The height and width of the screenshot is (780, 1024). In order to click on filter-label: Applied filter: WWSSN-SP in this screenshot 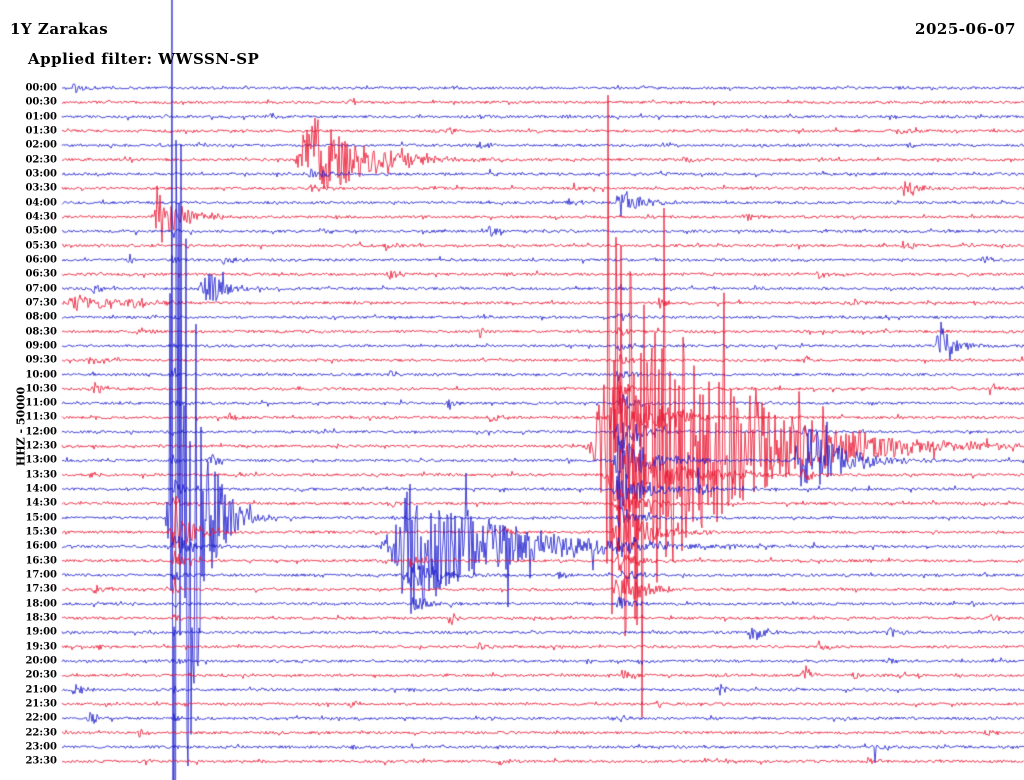, I will do `click(144, 59)`.